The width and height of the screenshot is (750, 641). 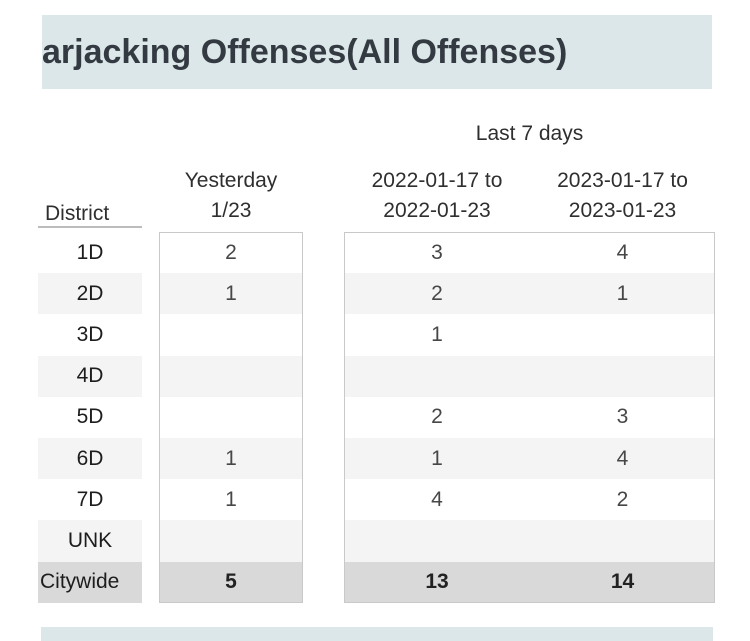 I want to click on column-header-yesterday: Yesterday 1/23, so click(x=231, y=196).